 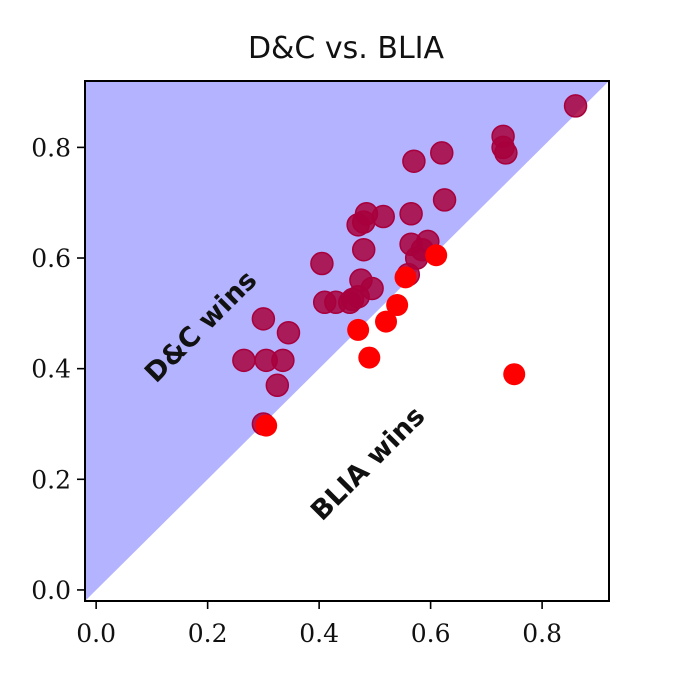 What do you see at coordinates (51, 147) in the screenshot?
I see `y-tick-label: 0.8` at bounding box center [51, 147].